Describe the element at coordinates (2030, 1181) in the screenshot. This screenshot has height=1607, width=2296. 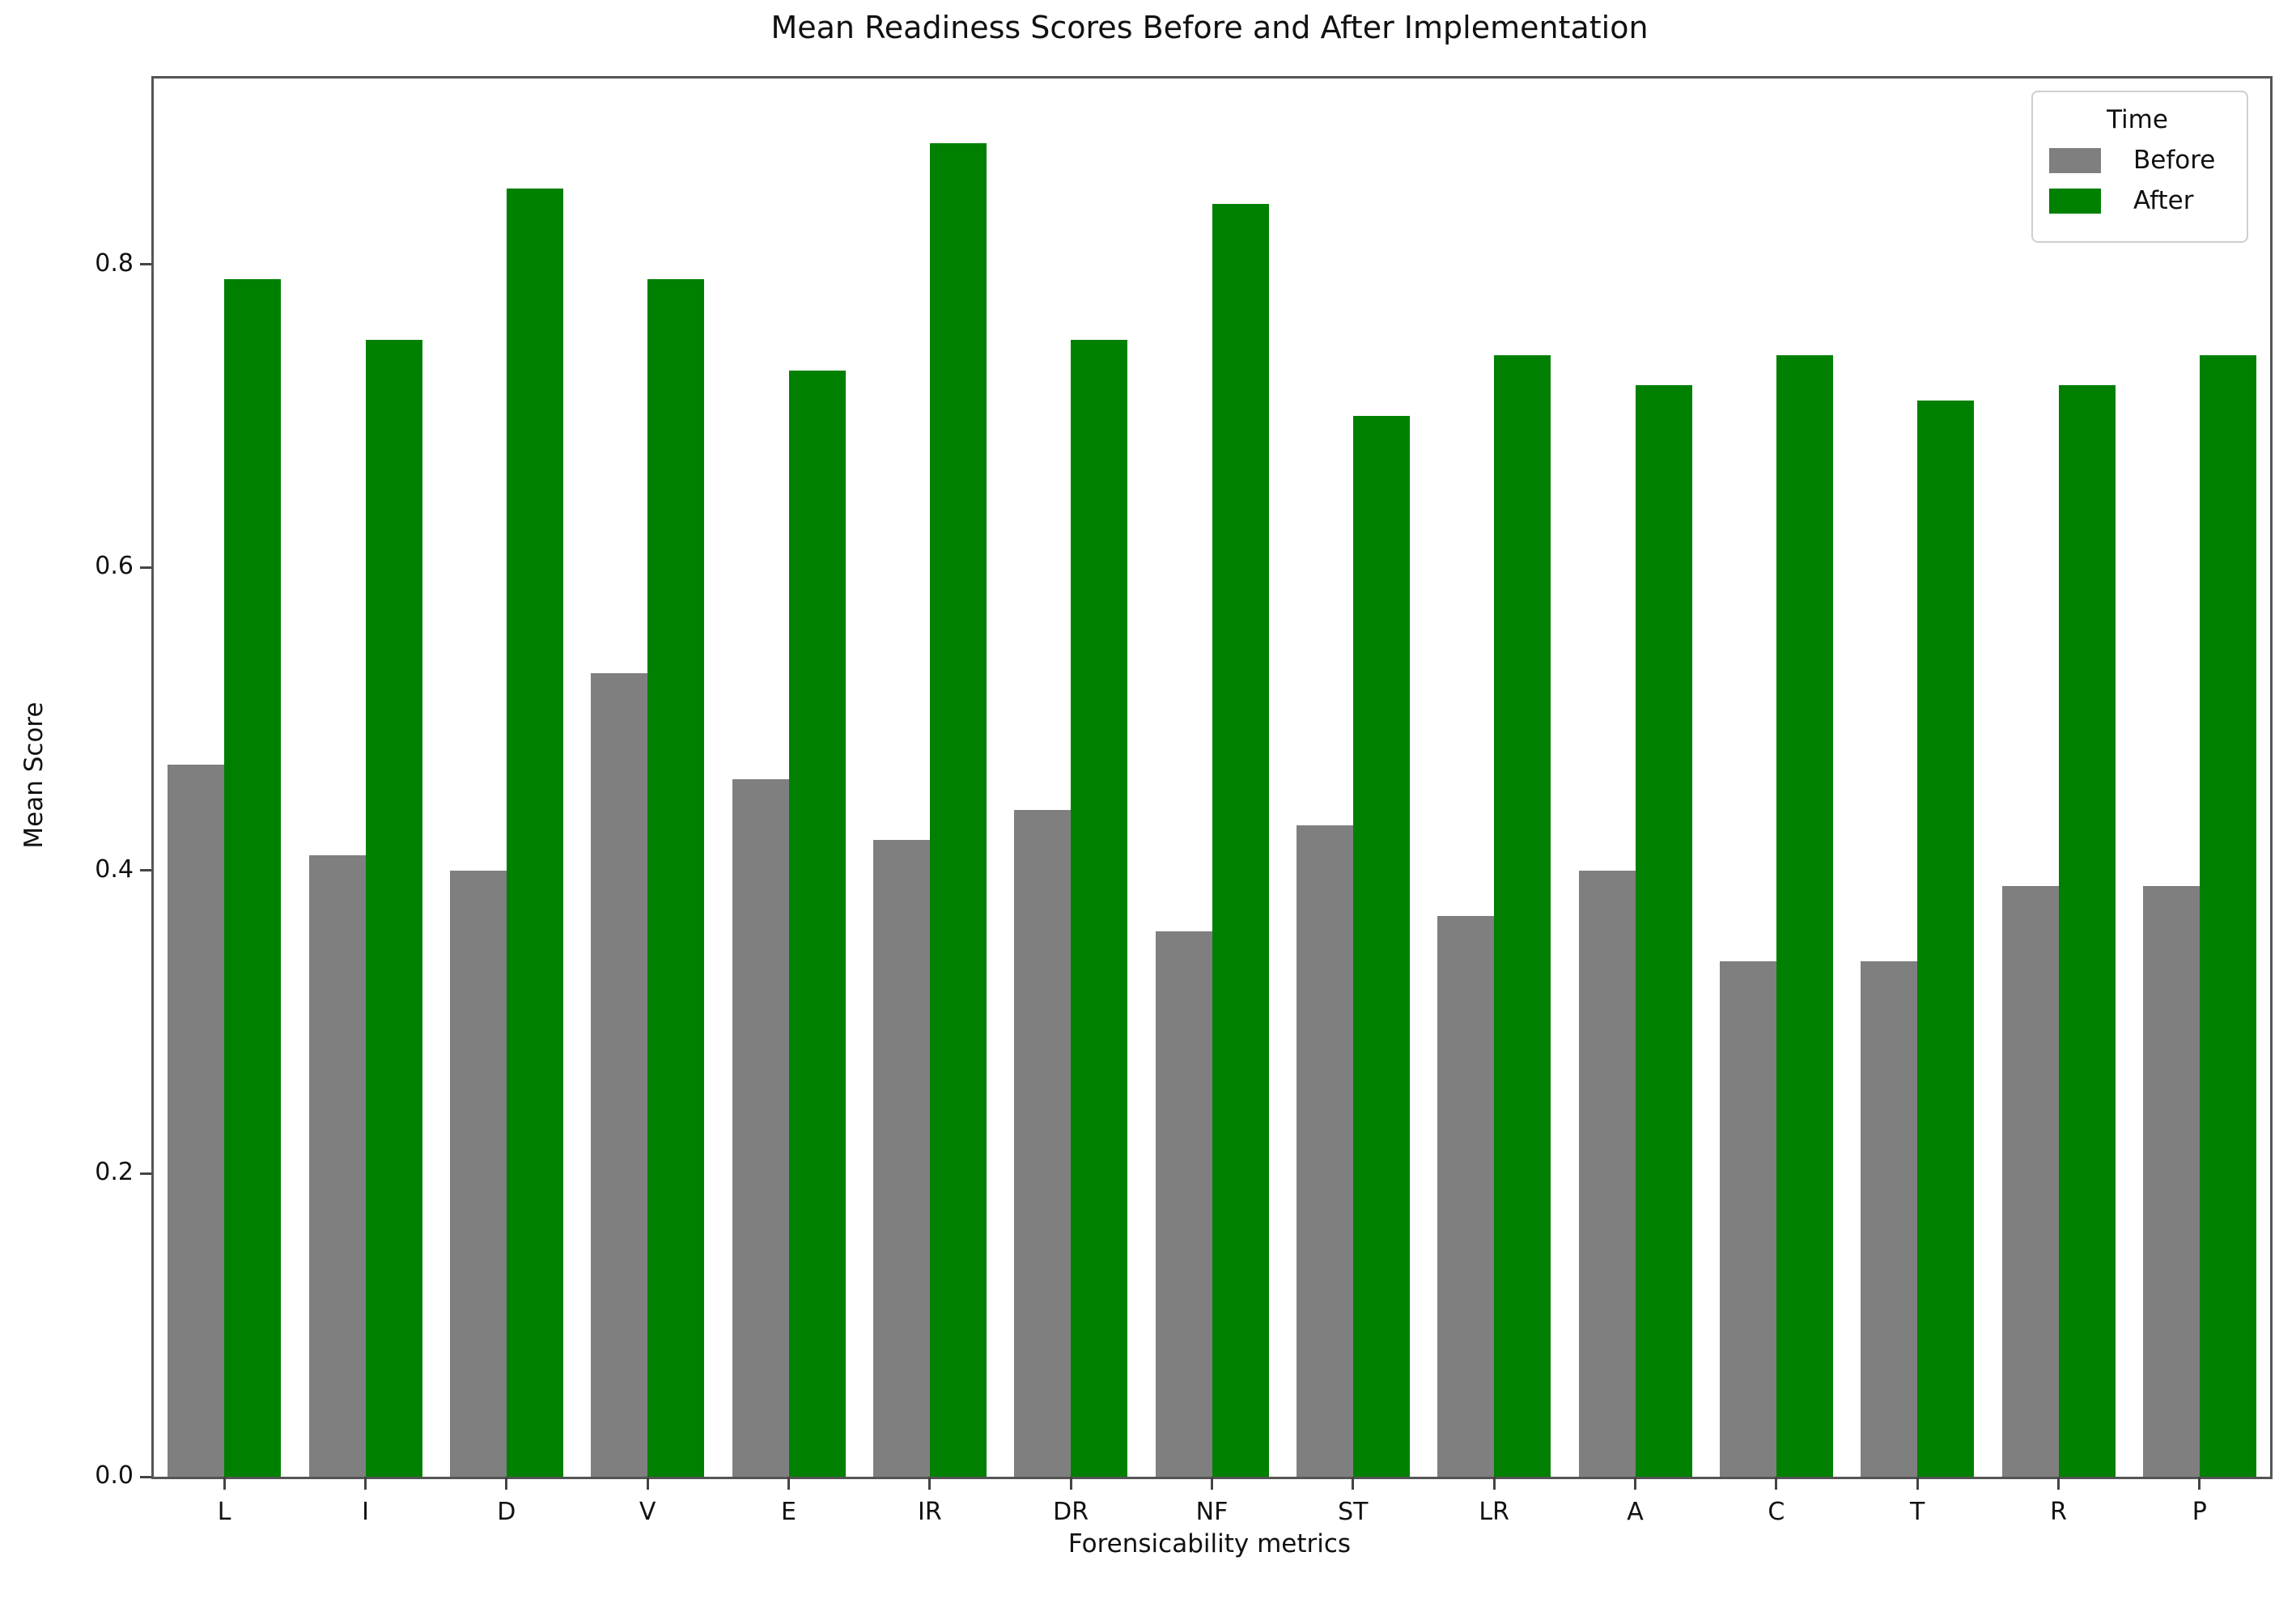
I see `bar-before-R` at that location.